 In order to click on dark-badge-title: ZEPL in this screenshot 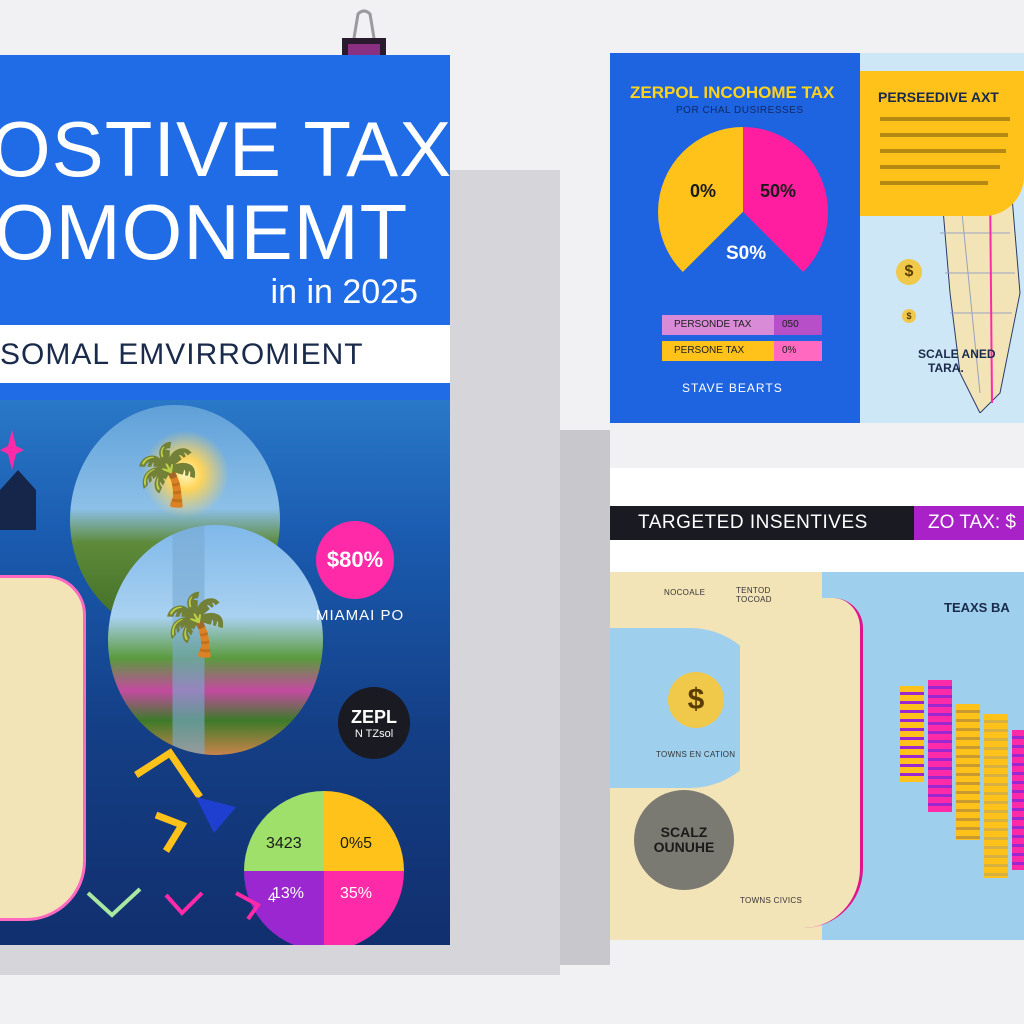, I will do `click(373, 716)`.